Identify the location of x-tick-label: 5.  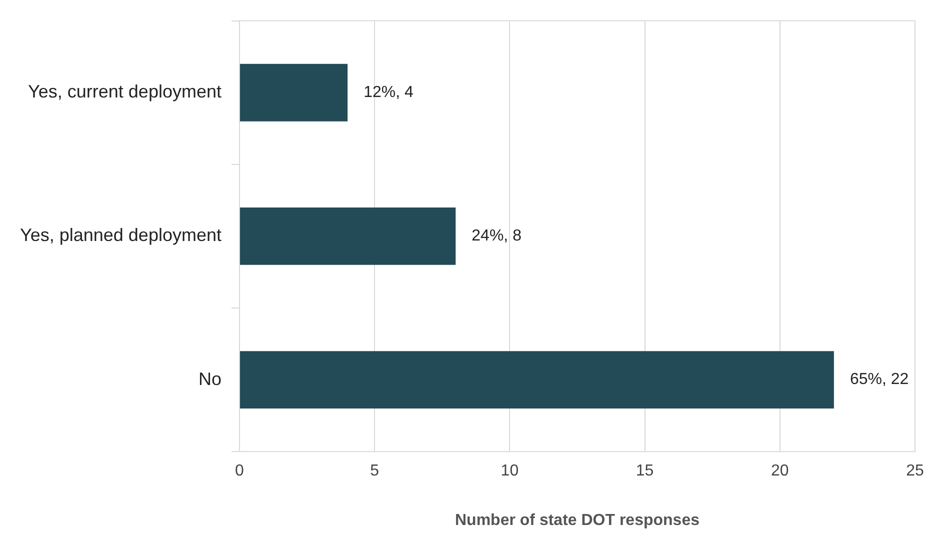
(375, 471).